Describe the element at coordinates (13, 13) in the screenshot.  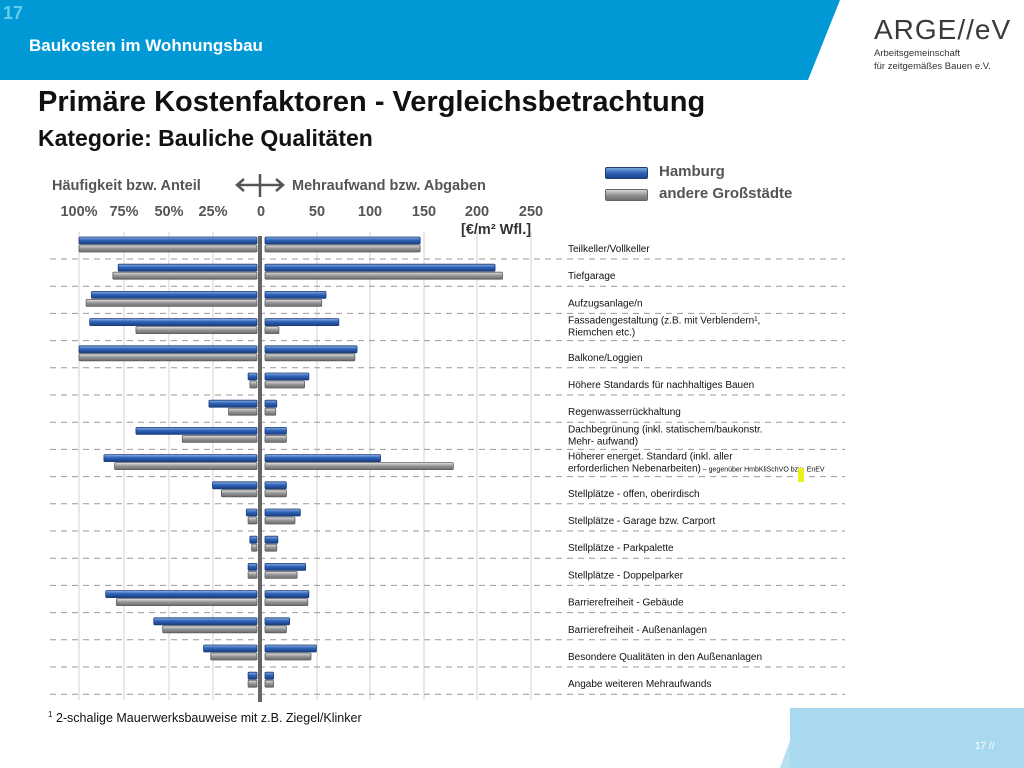
I see `slide-number: 17` at that location.